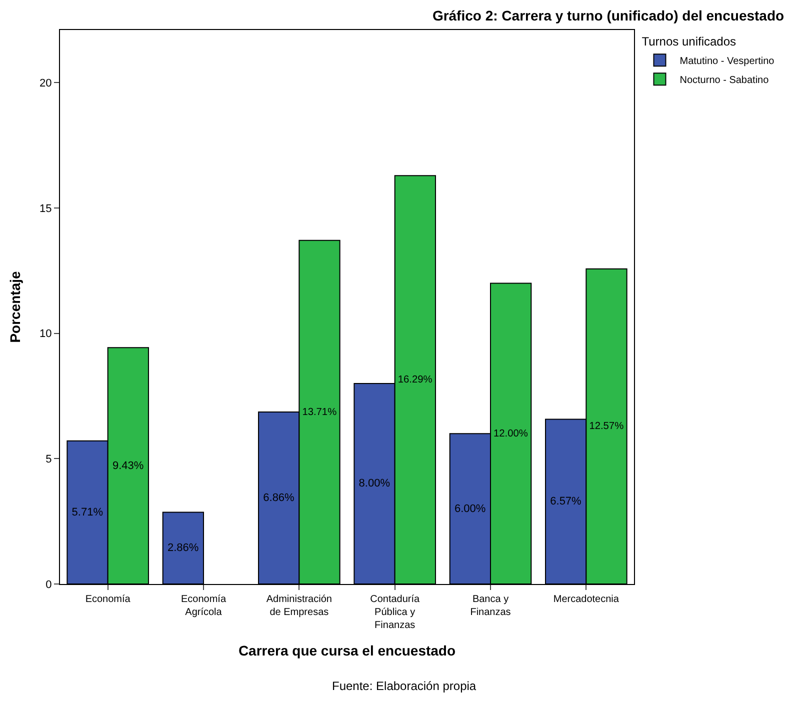 This screenshot has height=704, width=792. I want to click on y-tick-label: 10, so click(46, 334).